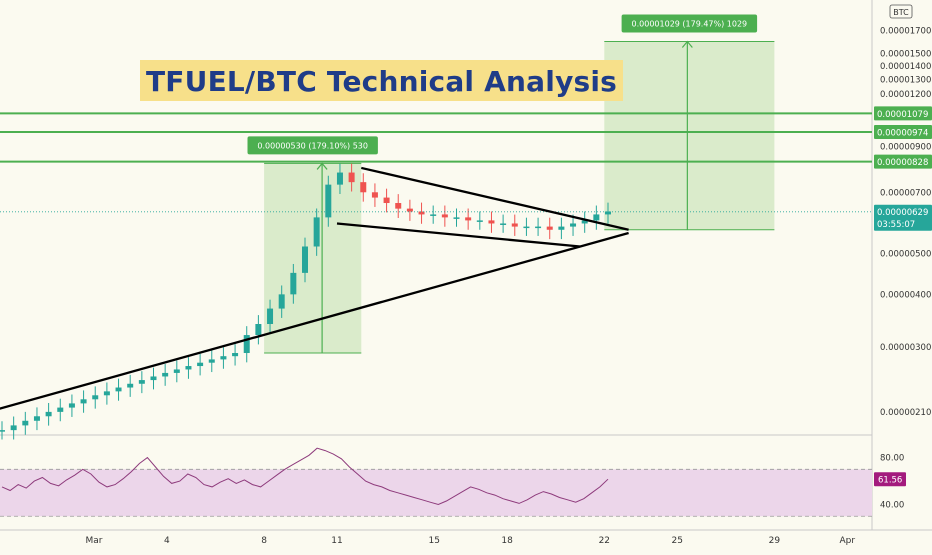 Image resolution: width=932 pixels, height=555 pixels. I want to click on time-tick-label: 25, so click(676, 541).